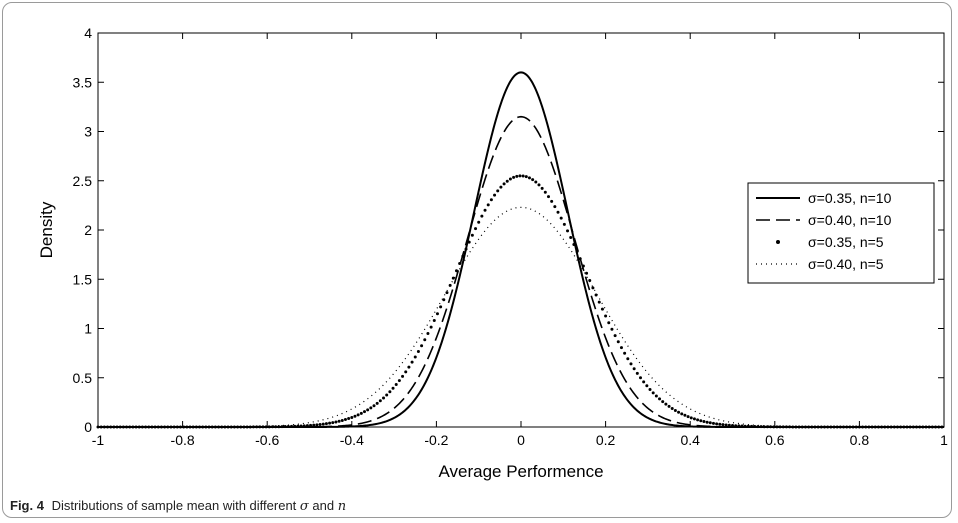 The width and height of the screenshot is (958, 523). I want to click on y-tick-label: 3, so click(88, 132).